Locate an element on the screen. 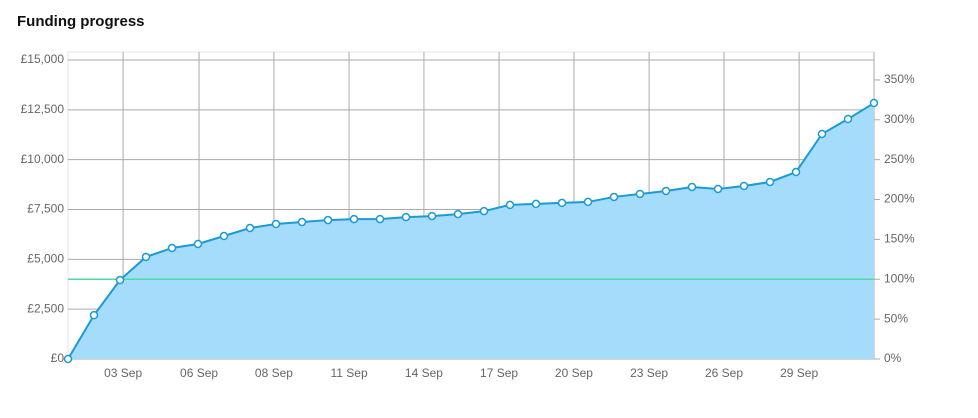 The height and width of the screenshot is (418, 978). y2-tick-label: 350% is located at coordinates (899, 79).